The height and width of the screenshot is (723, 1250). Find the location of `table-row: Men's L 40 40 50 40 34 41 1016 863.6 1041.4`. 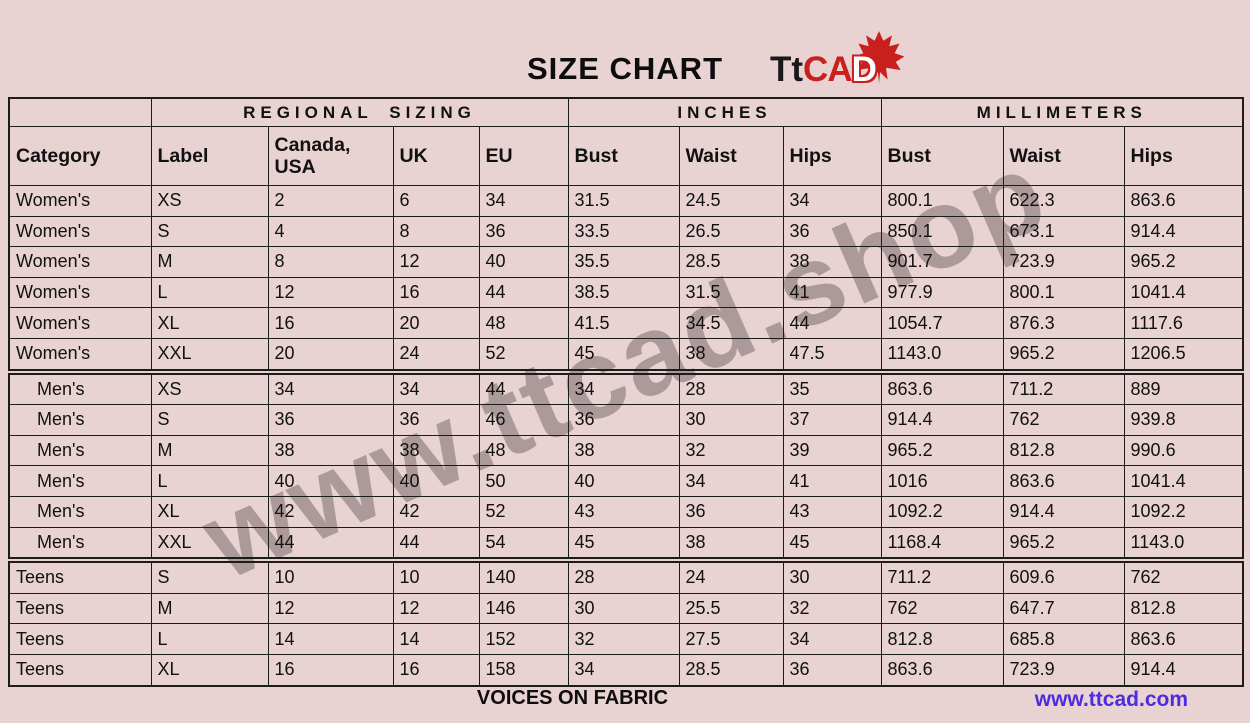

table-row: Men's L 40 40 50 40 34 41 1016 863.6 1041.4 is located at coordinates (626, 481).